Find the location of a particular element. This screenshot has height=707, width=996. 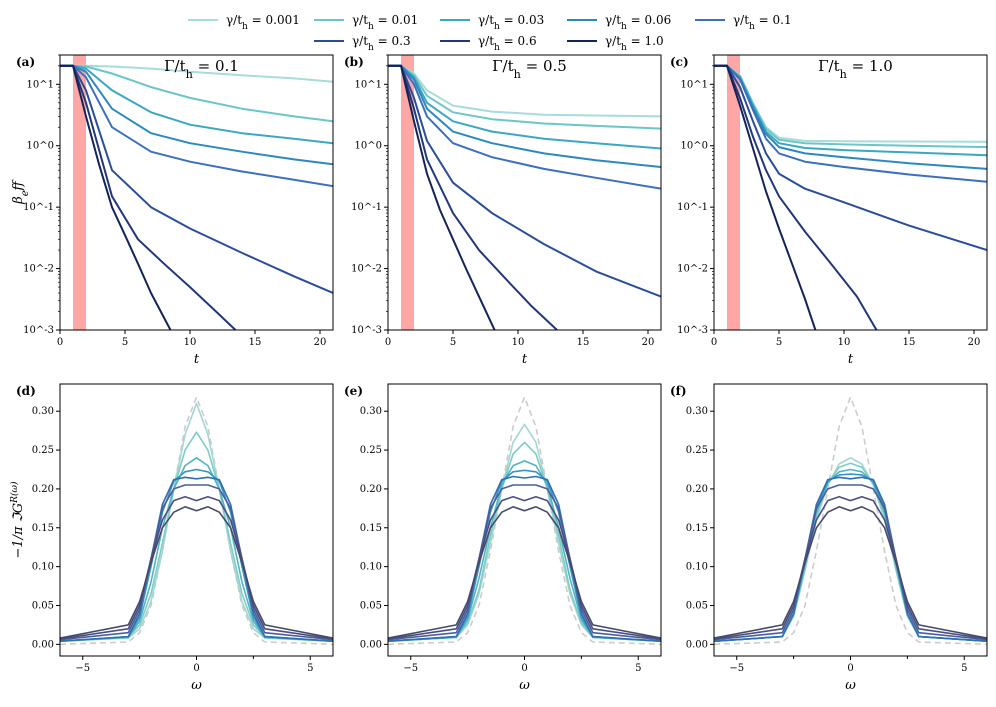

drive-window is located at coordinates (733, 192).